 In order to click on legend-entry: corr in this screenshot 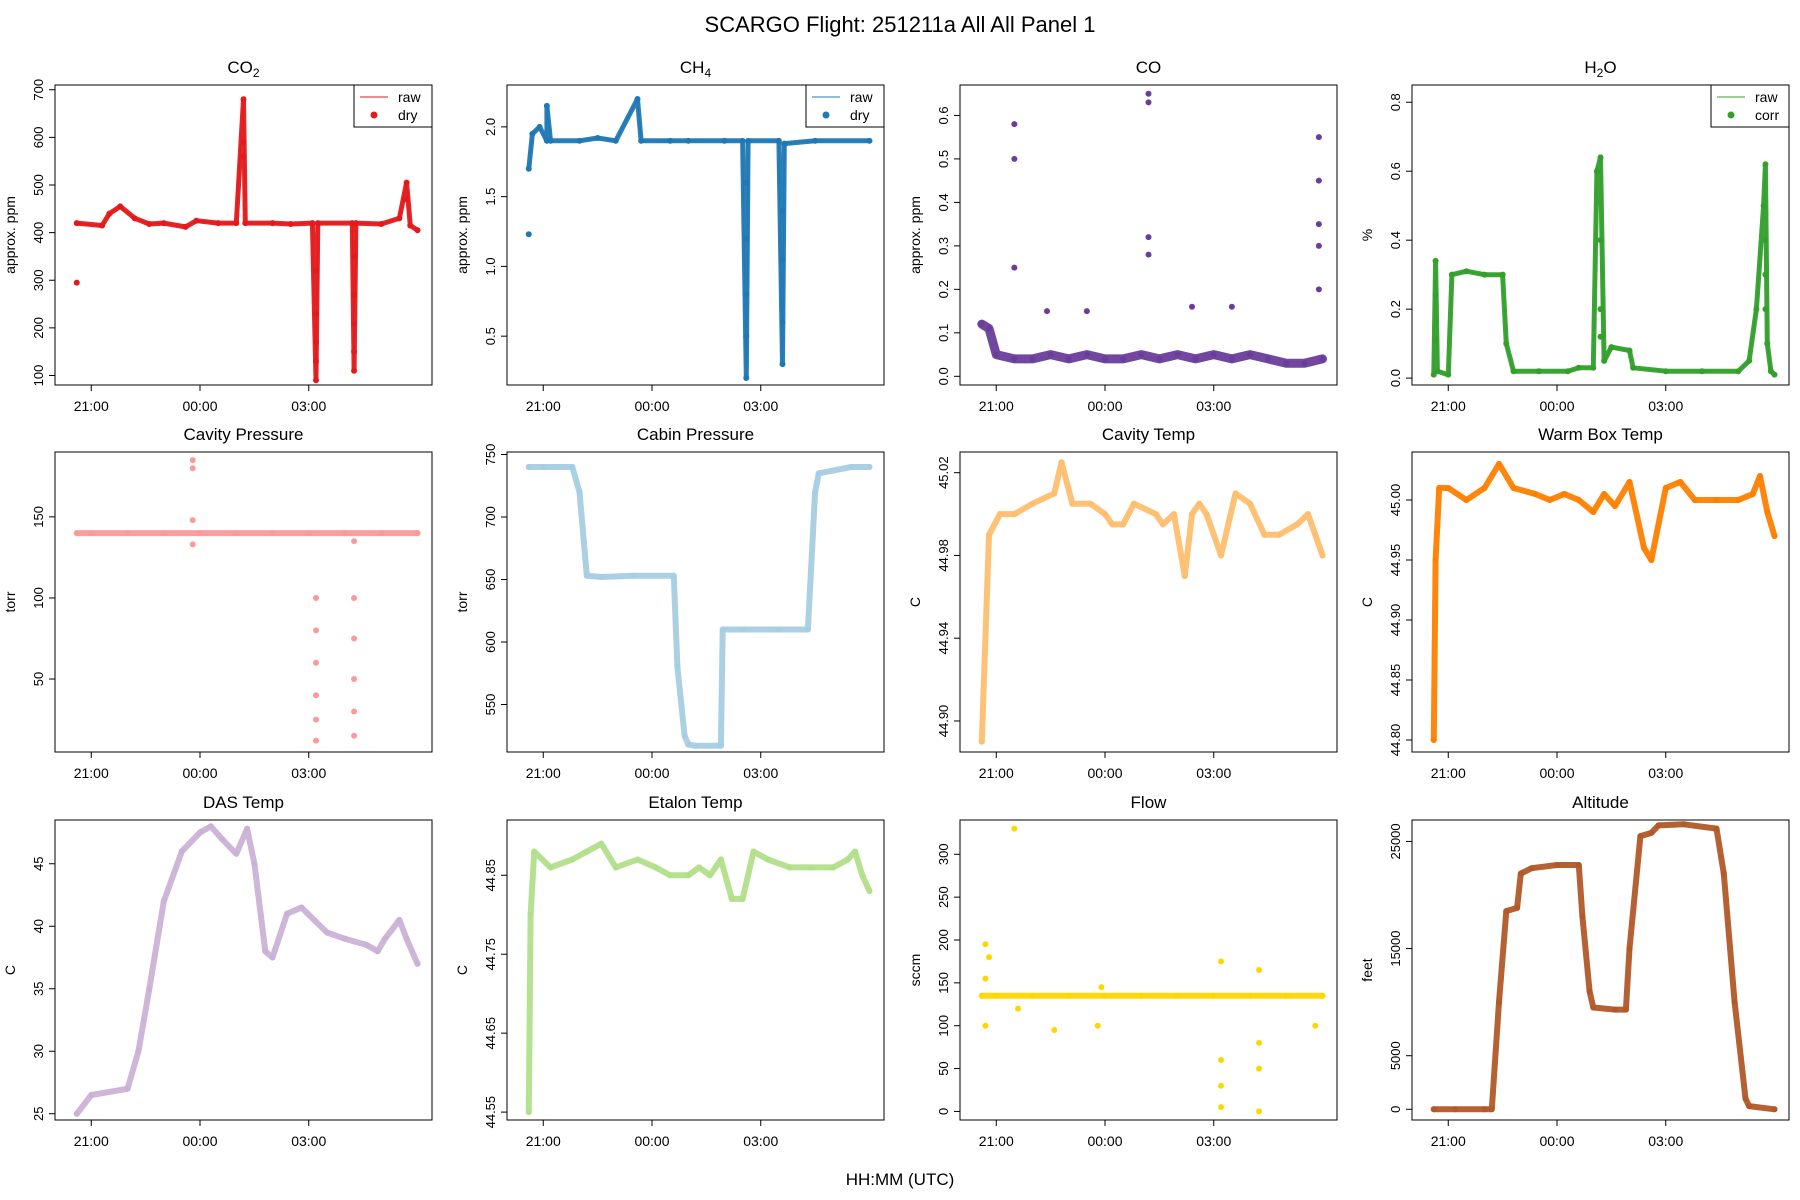, I will do `click(1767, 115)`.